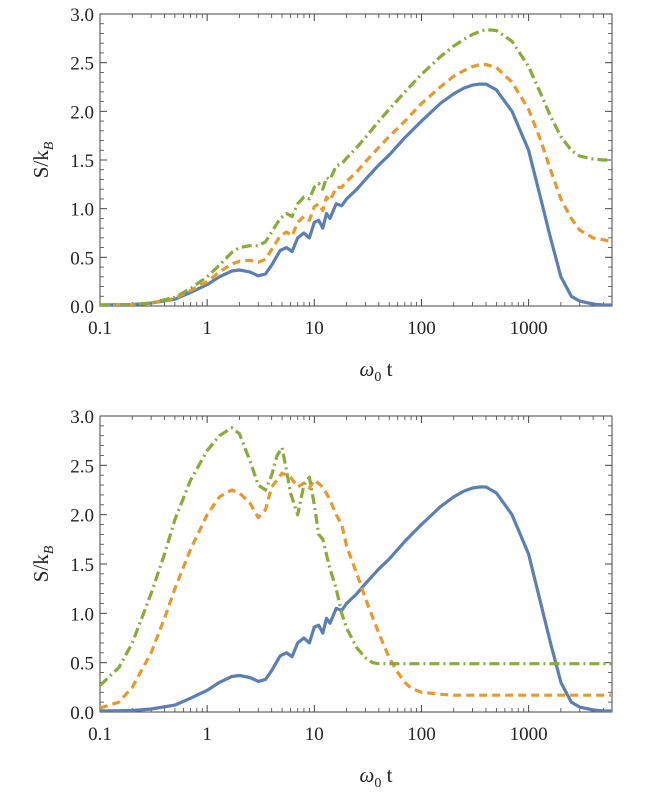 The image size is (664, 792). Describe the element at coordinates (82, 713) in the screenshot. I see `bottom-y-tick-label: 0.0` at that location.